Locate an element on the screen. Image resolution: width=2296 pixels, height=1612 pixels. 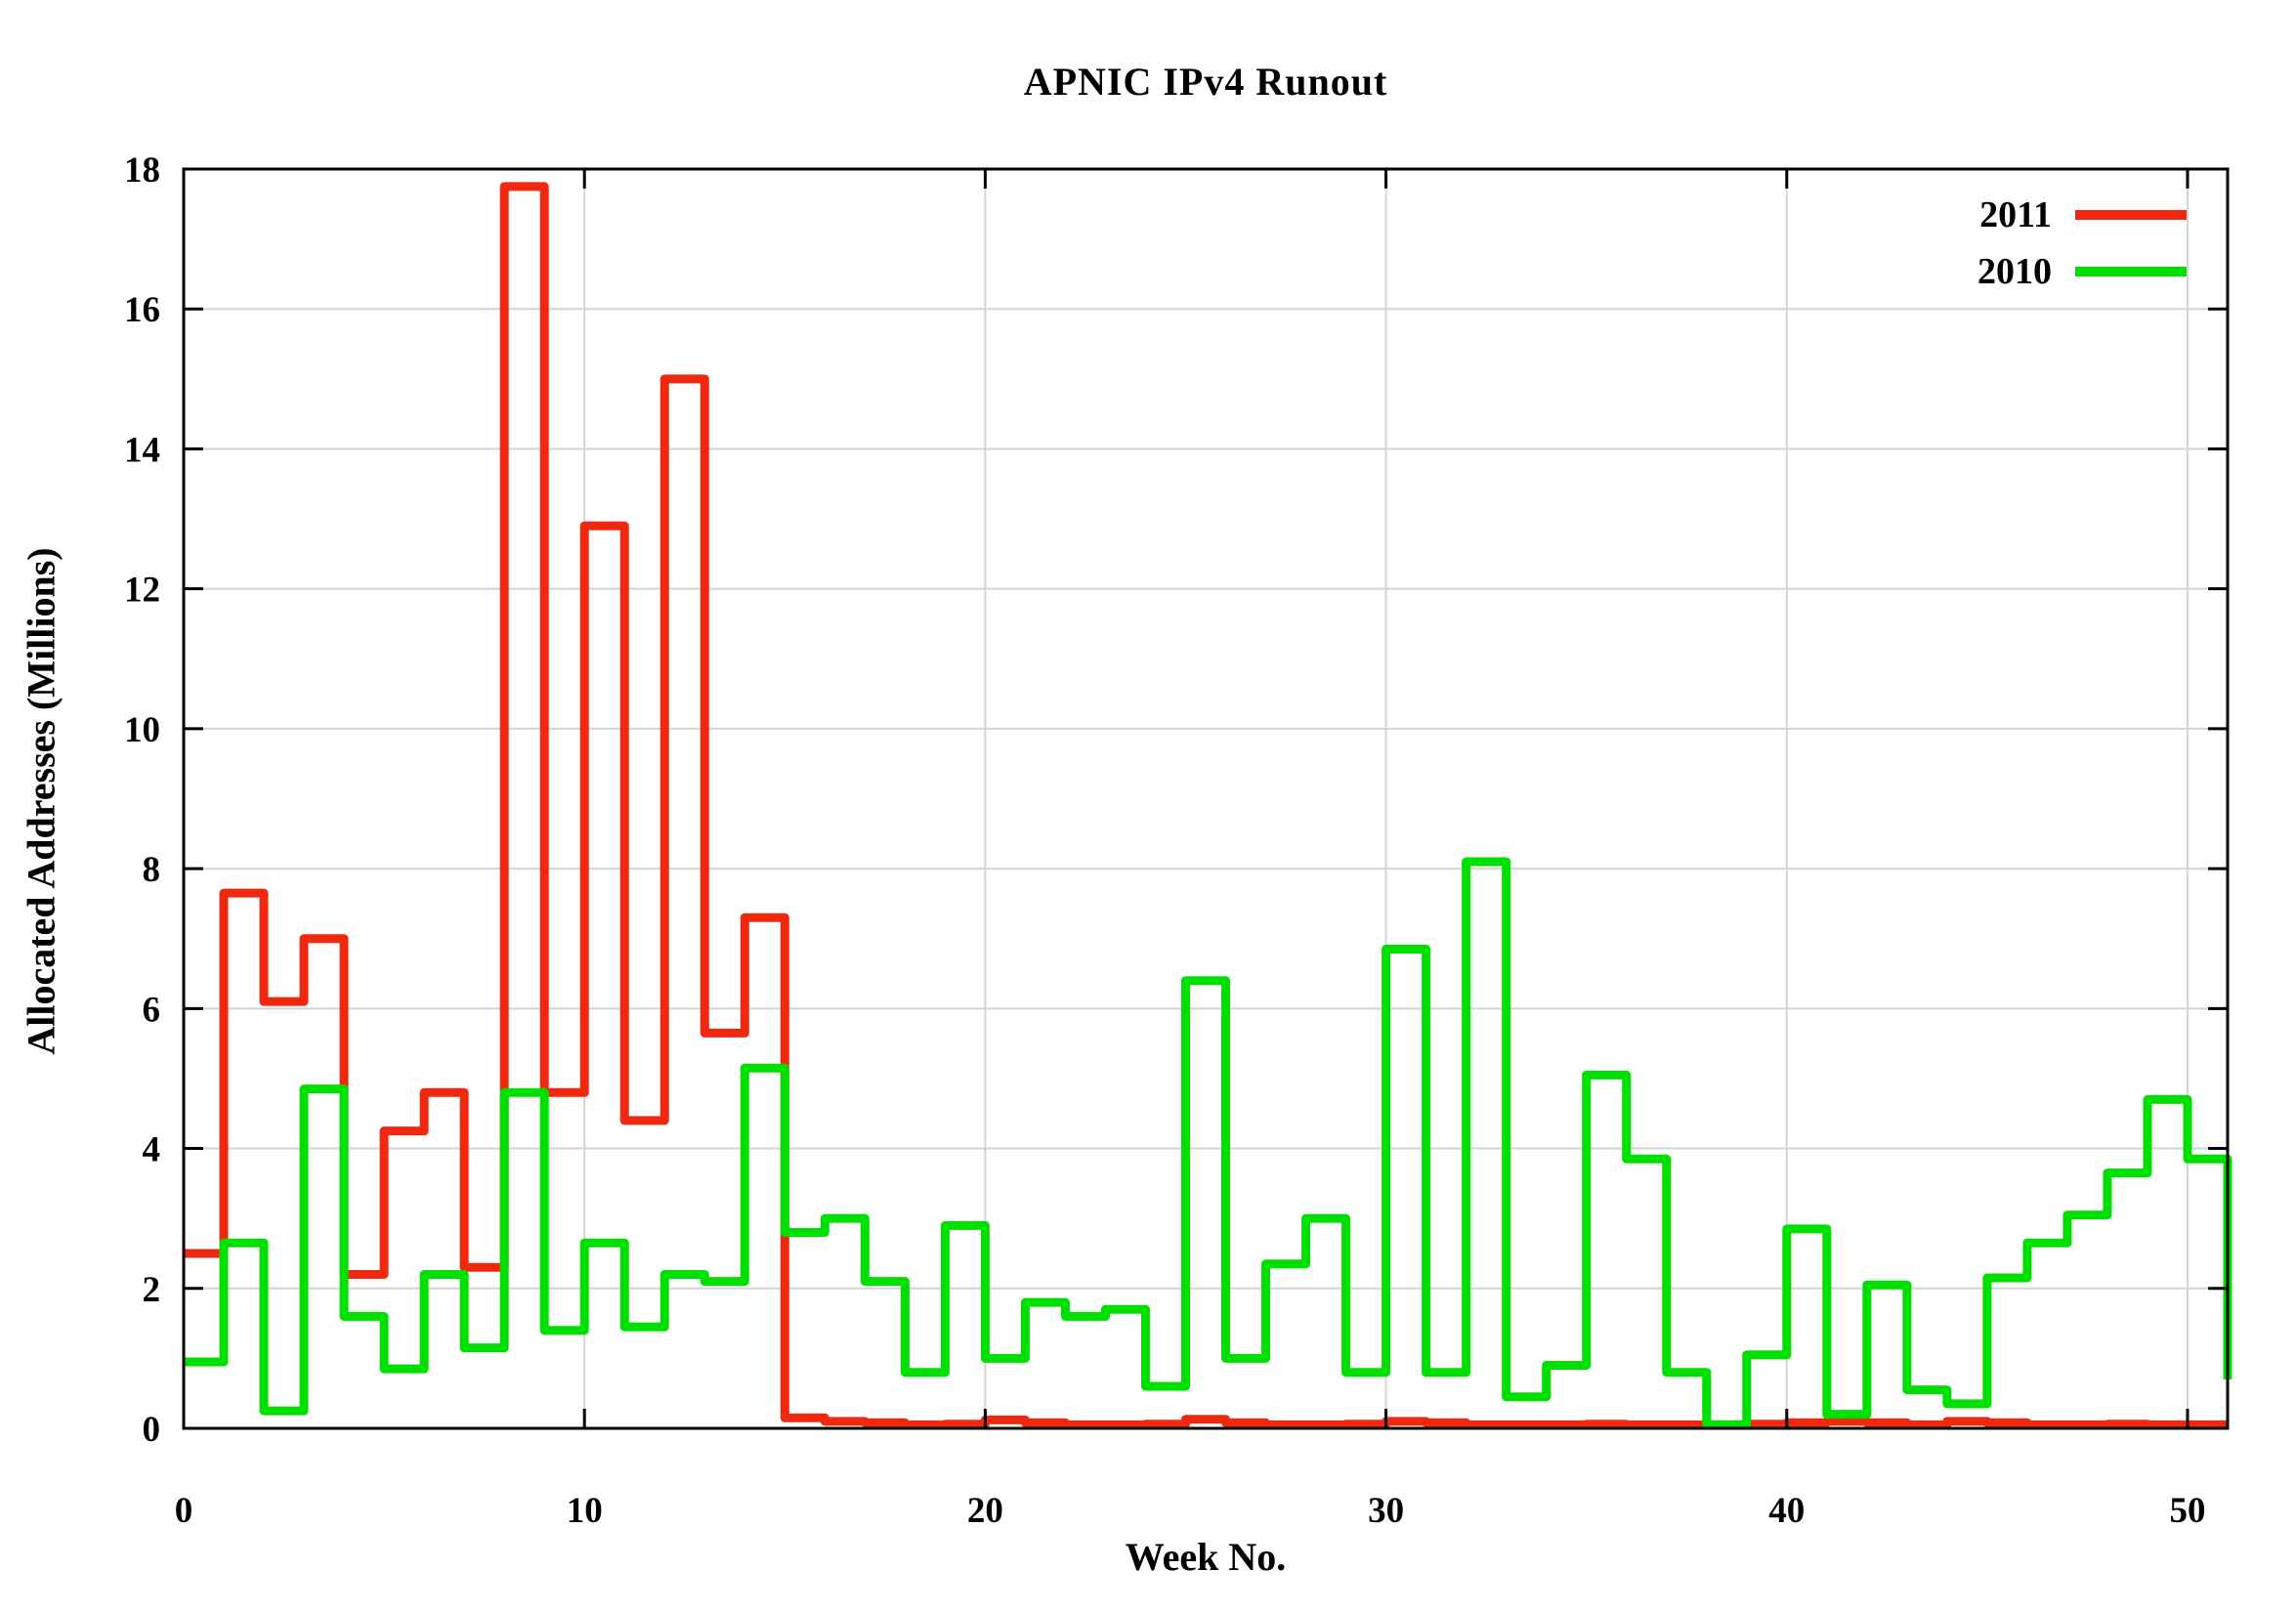
x-tick-label-10: 10 is located at coordinates (585, 1511).